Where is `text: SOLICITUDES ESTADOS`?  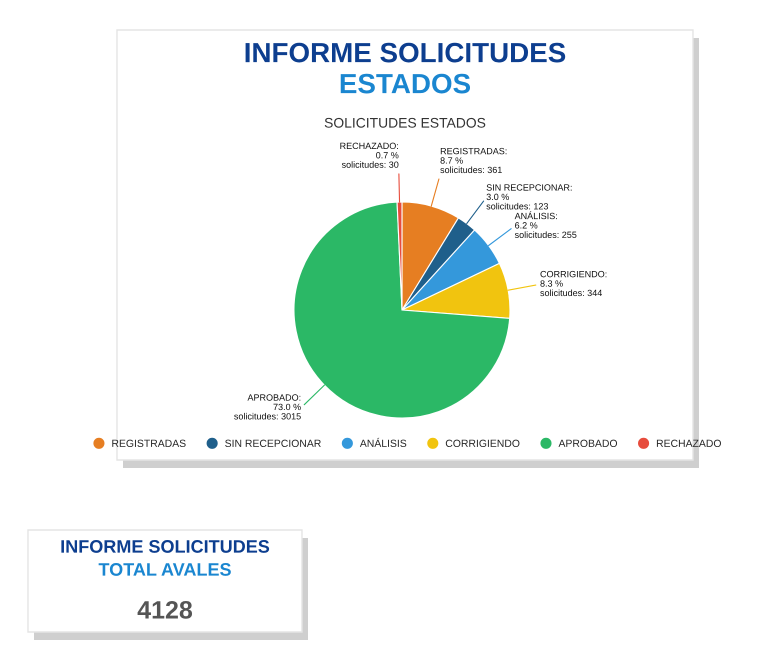
text: SOLICITUDES ESTADOS is located at coordinates (405, 123).